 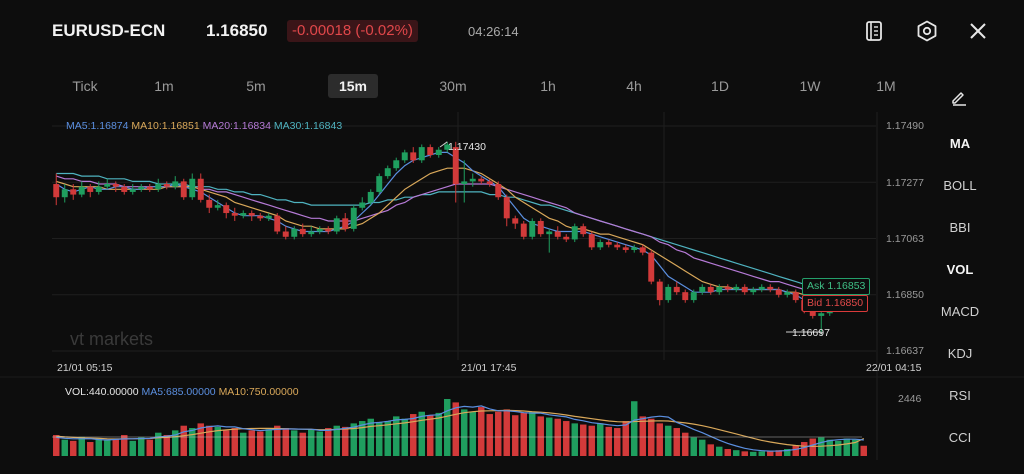 What do you see at coordinates (960, 353) in the screenshot?
I see `indicator-kdj: KDJ` at bounding box center [960, 353].